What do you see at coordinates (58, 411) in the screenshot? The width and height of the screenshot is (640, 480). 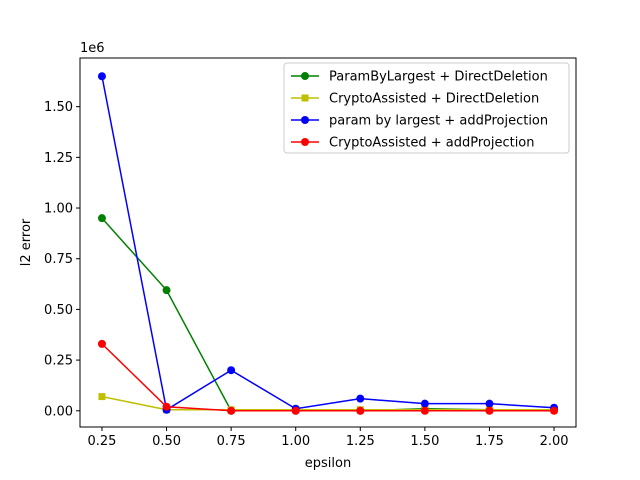 I see `y-tick-label: 0.00` at bounding box center [58, 411].